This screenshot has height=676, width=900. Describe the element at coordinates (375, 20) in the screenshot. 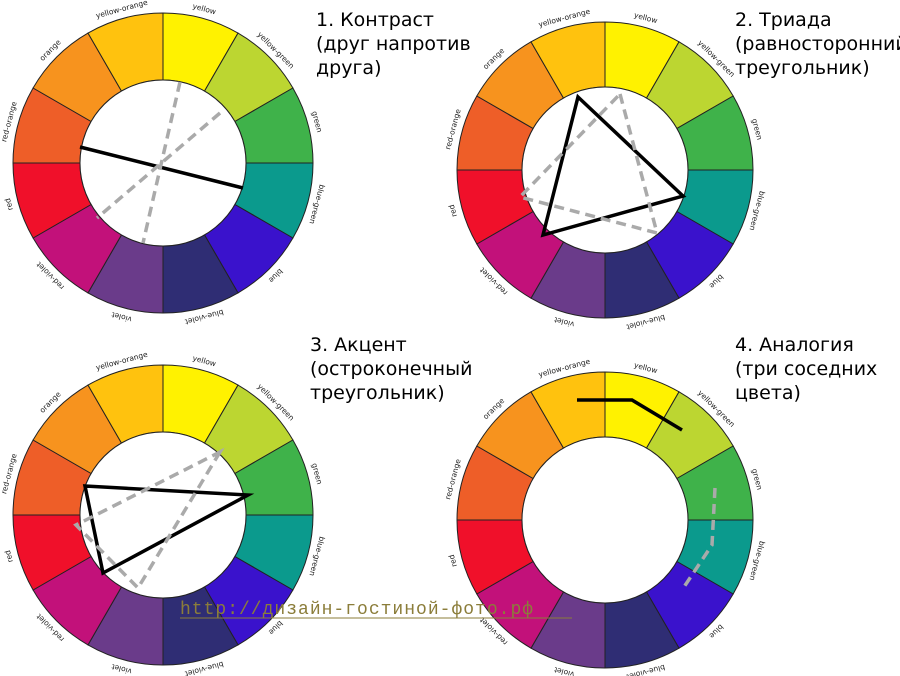

I see `panel-title: 1. Контраст` at that location.